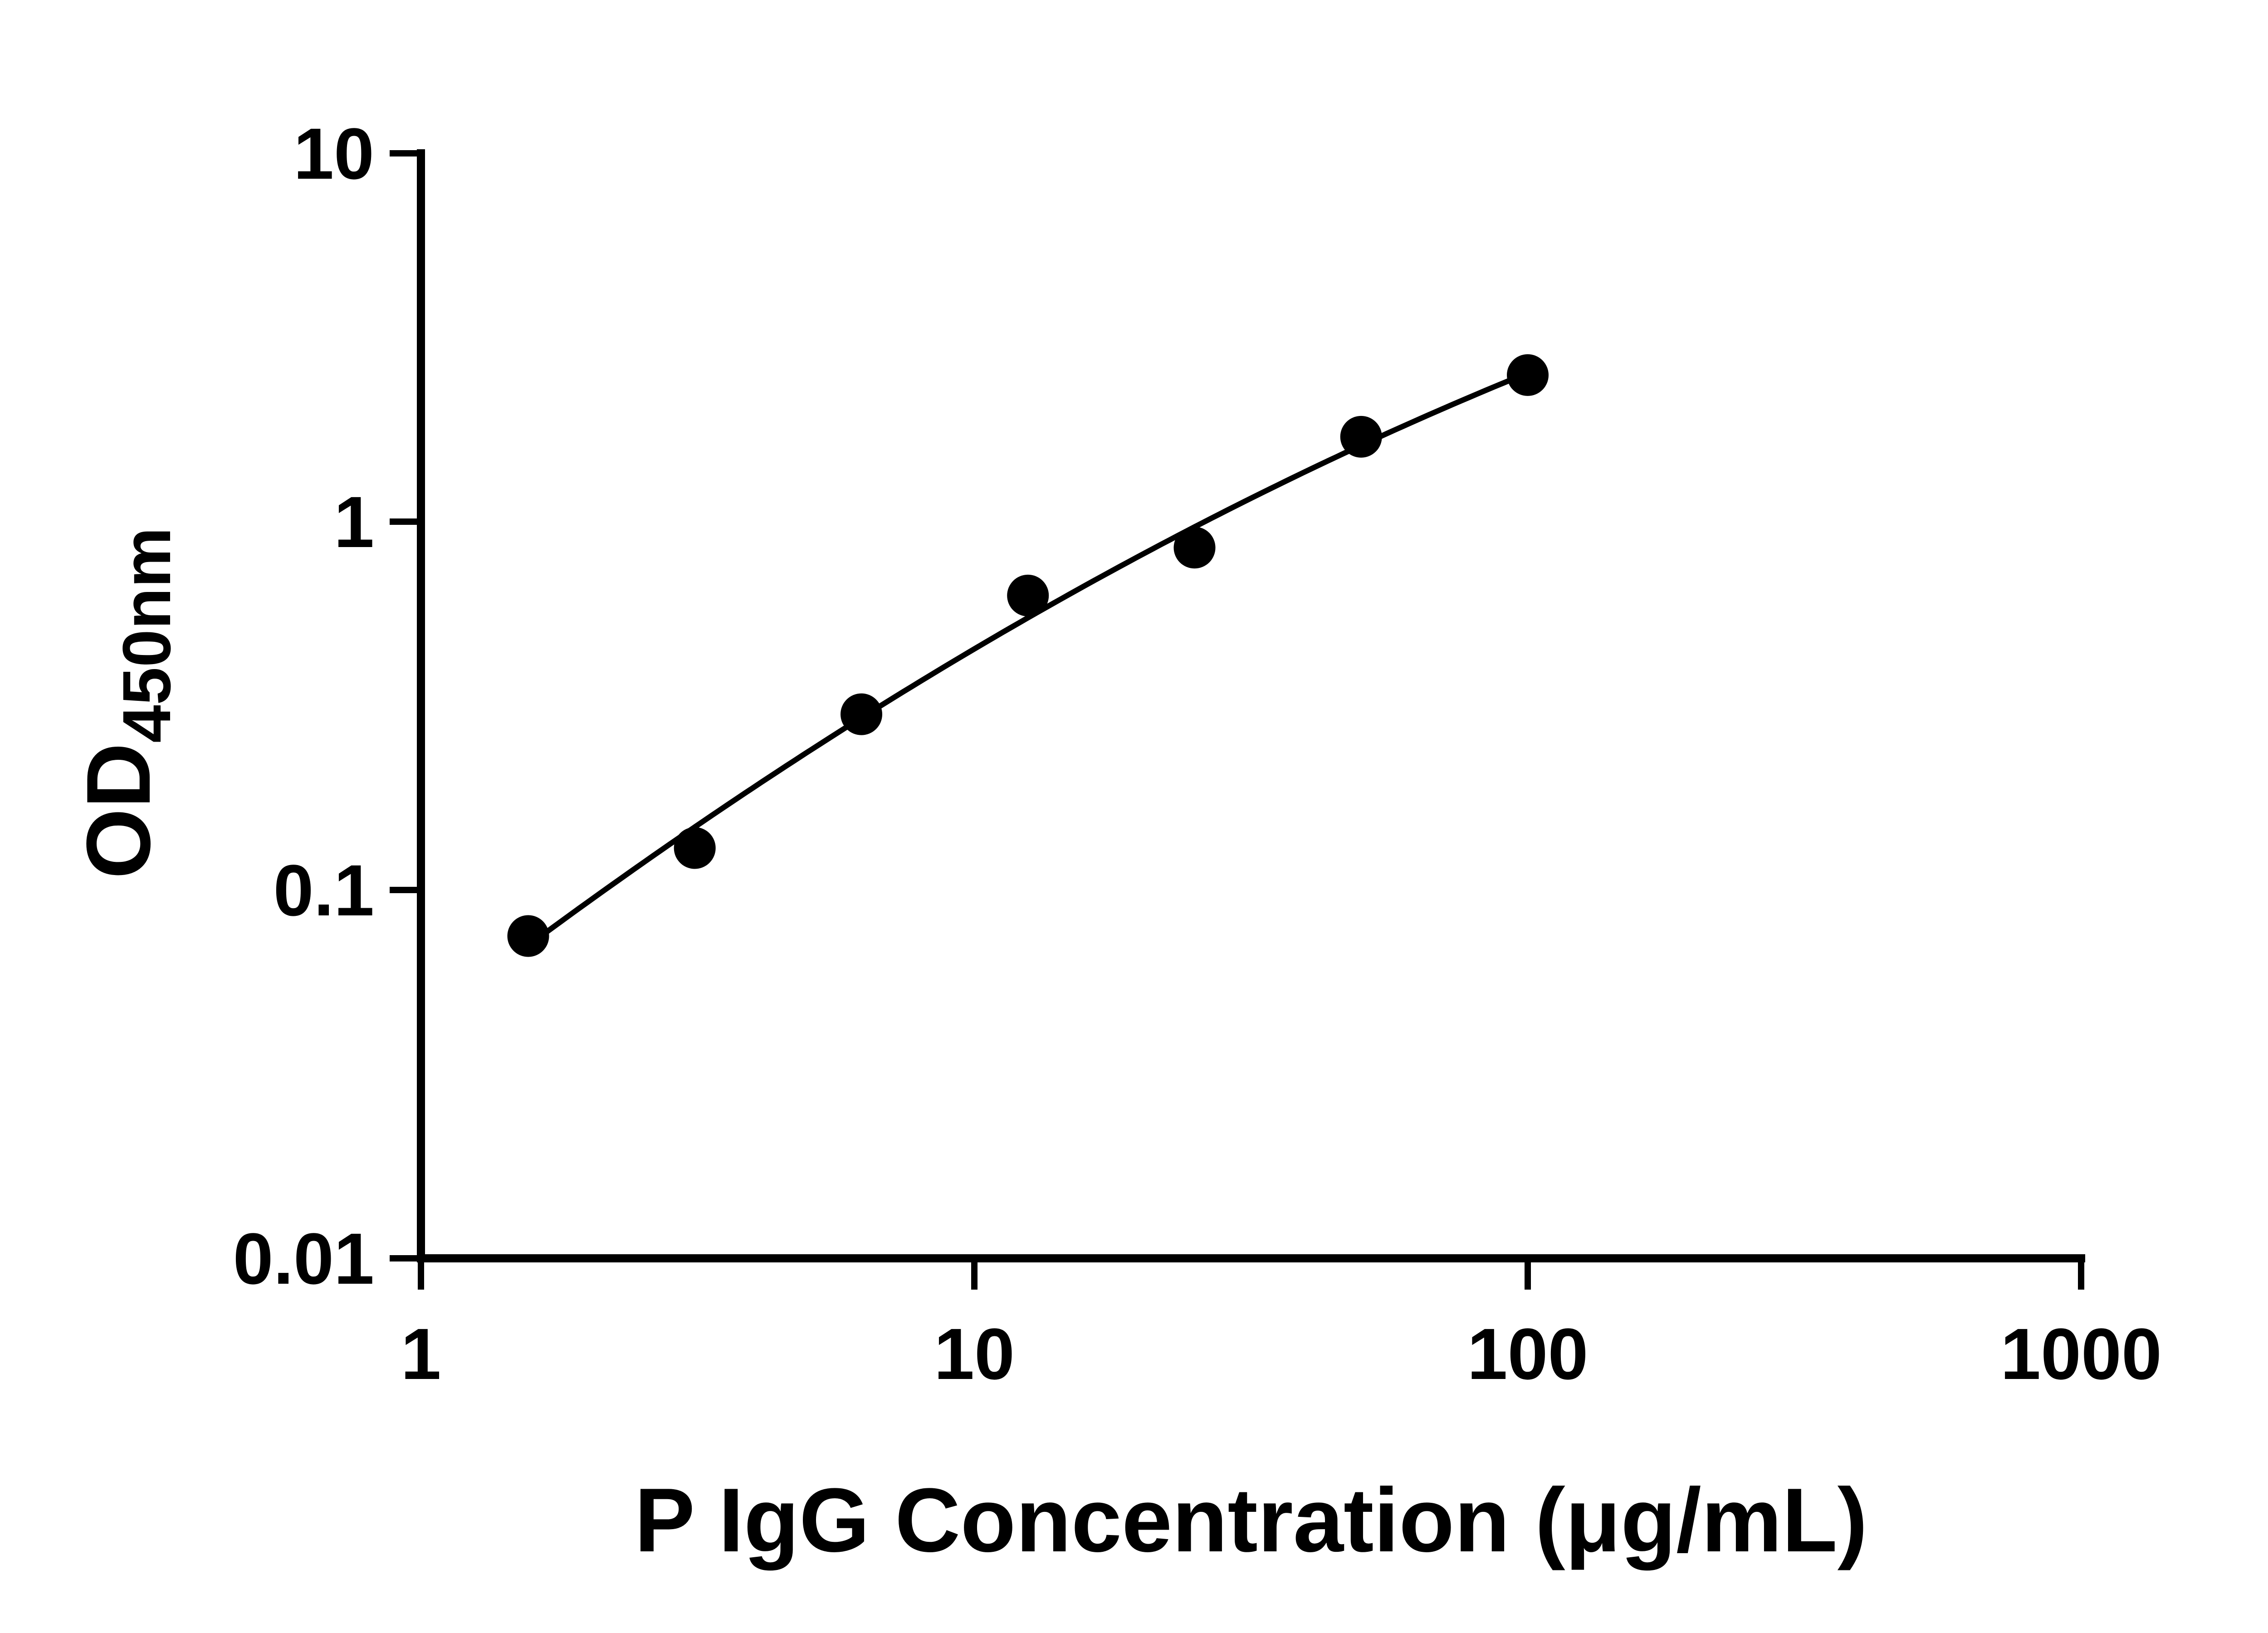 The width and height of the screenshot is (2268, 1633). What do you see at coordinates (119, 811) in the screenshot?
I see `y-axis-title-main: OD` at bounding box center [119, 811].